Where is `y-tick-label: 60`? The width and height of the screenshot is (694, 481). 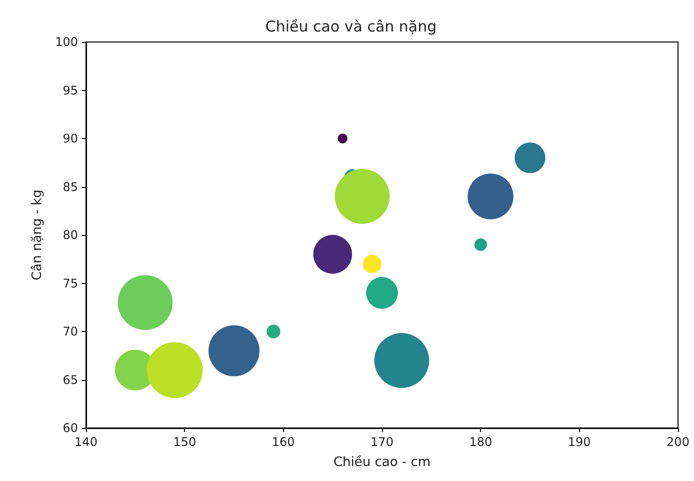
y-tick-label: 60 is located at coordinates (70, 428).